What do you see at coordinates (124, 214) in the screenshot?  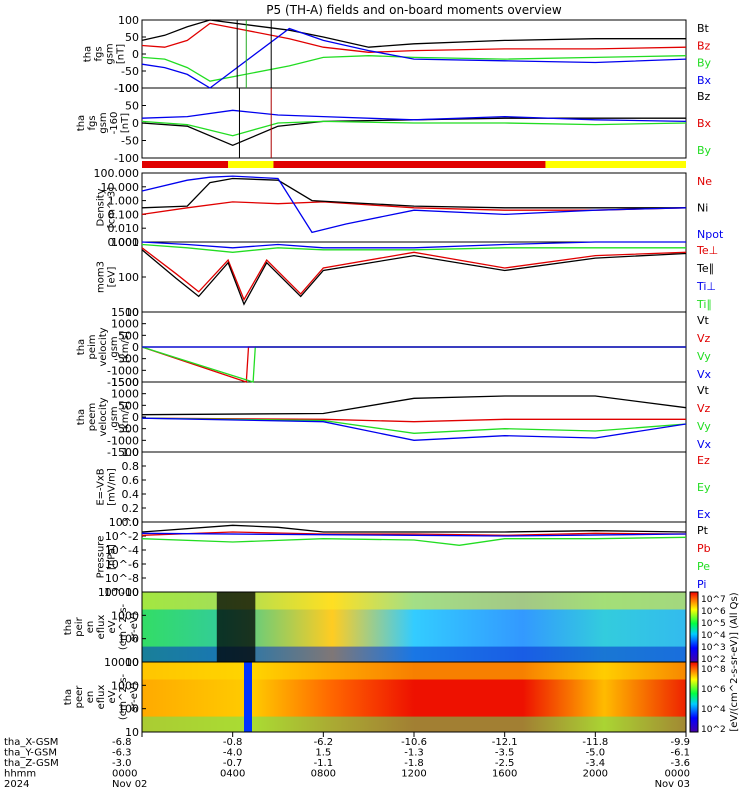 I see `y-tick-label: 0.100` at bounding box center [124, 214].